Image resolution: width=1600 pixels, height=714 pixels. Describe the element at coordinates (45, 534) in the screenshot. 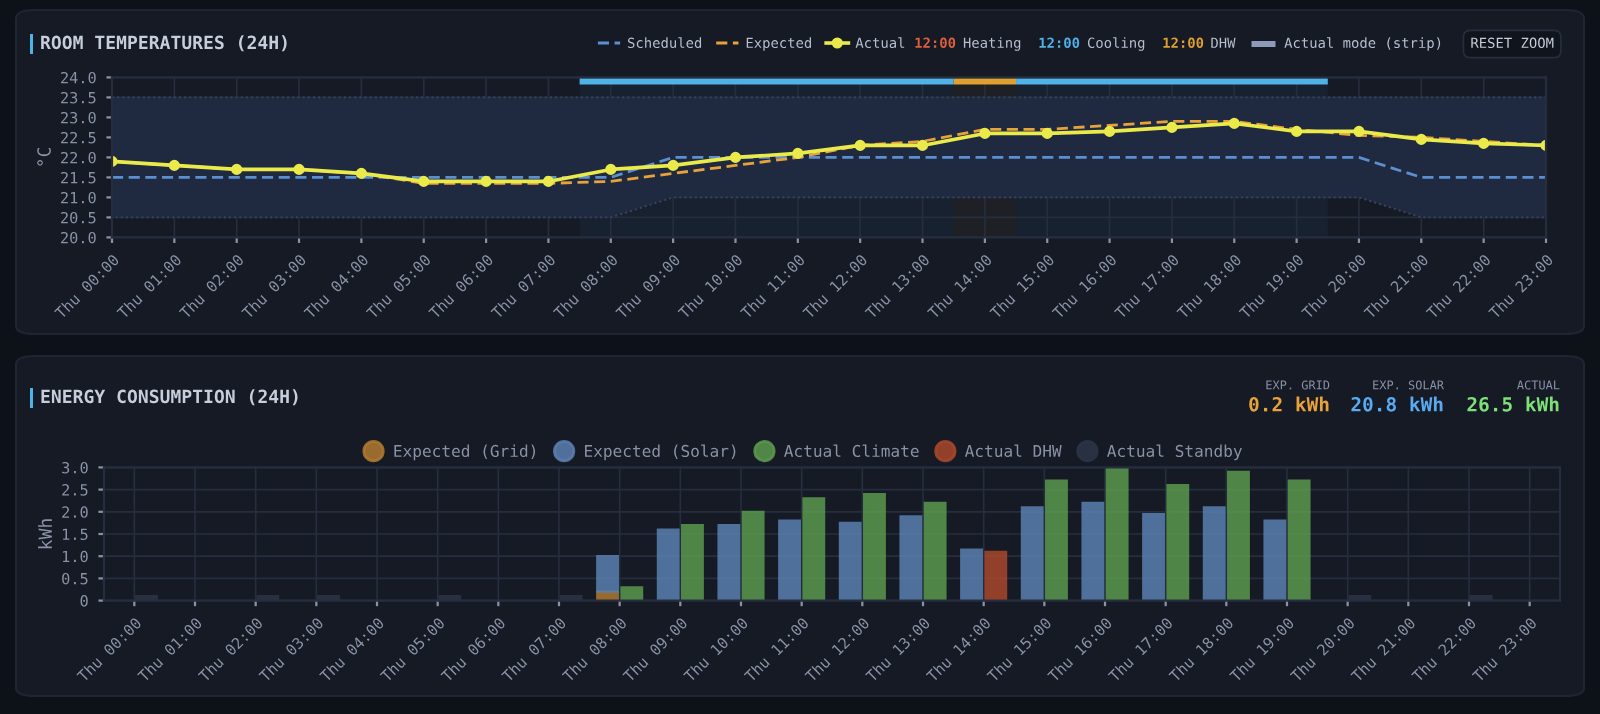

I see `y-axis-title: kWh` at that location.